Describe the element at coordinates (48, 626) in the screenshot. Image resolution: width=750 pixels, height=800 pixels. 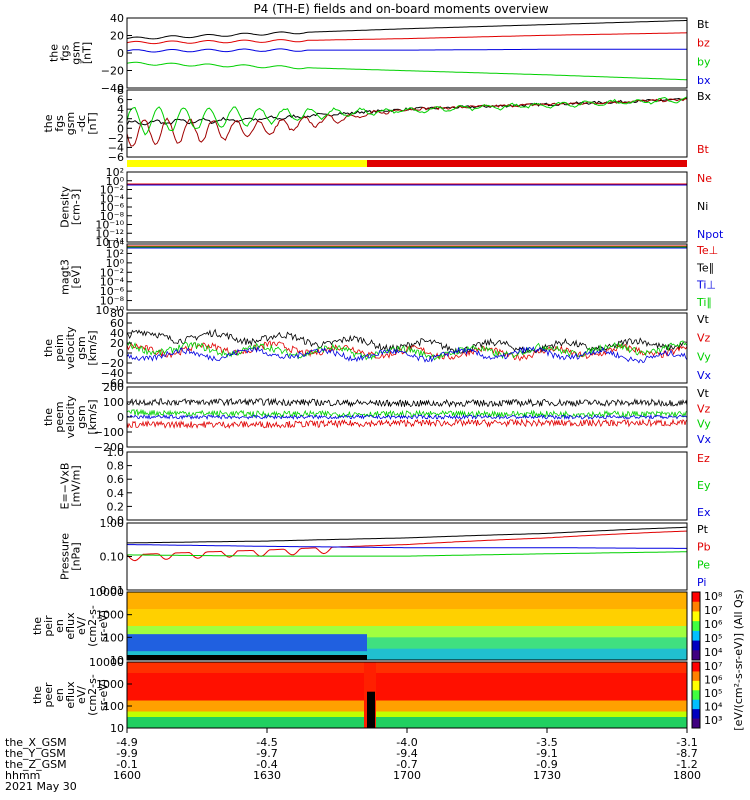
I see `y-label-line: peir` at that location.